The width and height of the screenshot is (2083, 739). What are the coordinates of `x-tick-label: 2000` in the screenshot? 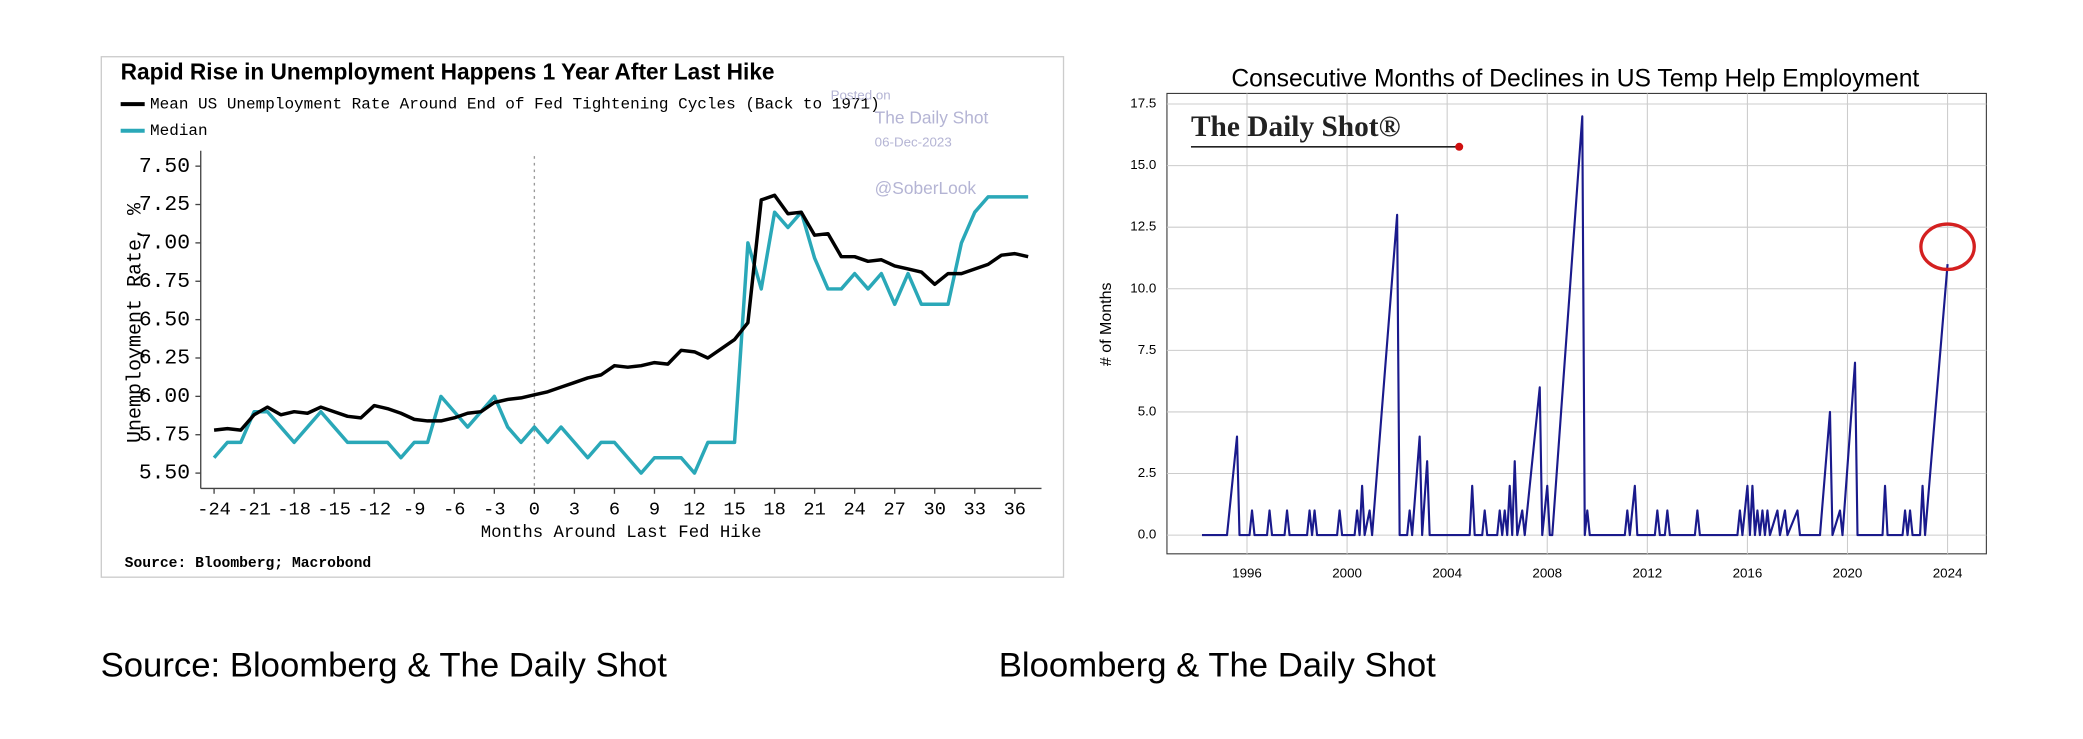 It's located at (1347, 572).